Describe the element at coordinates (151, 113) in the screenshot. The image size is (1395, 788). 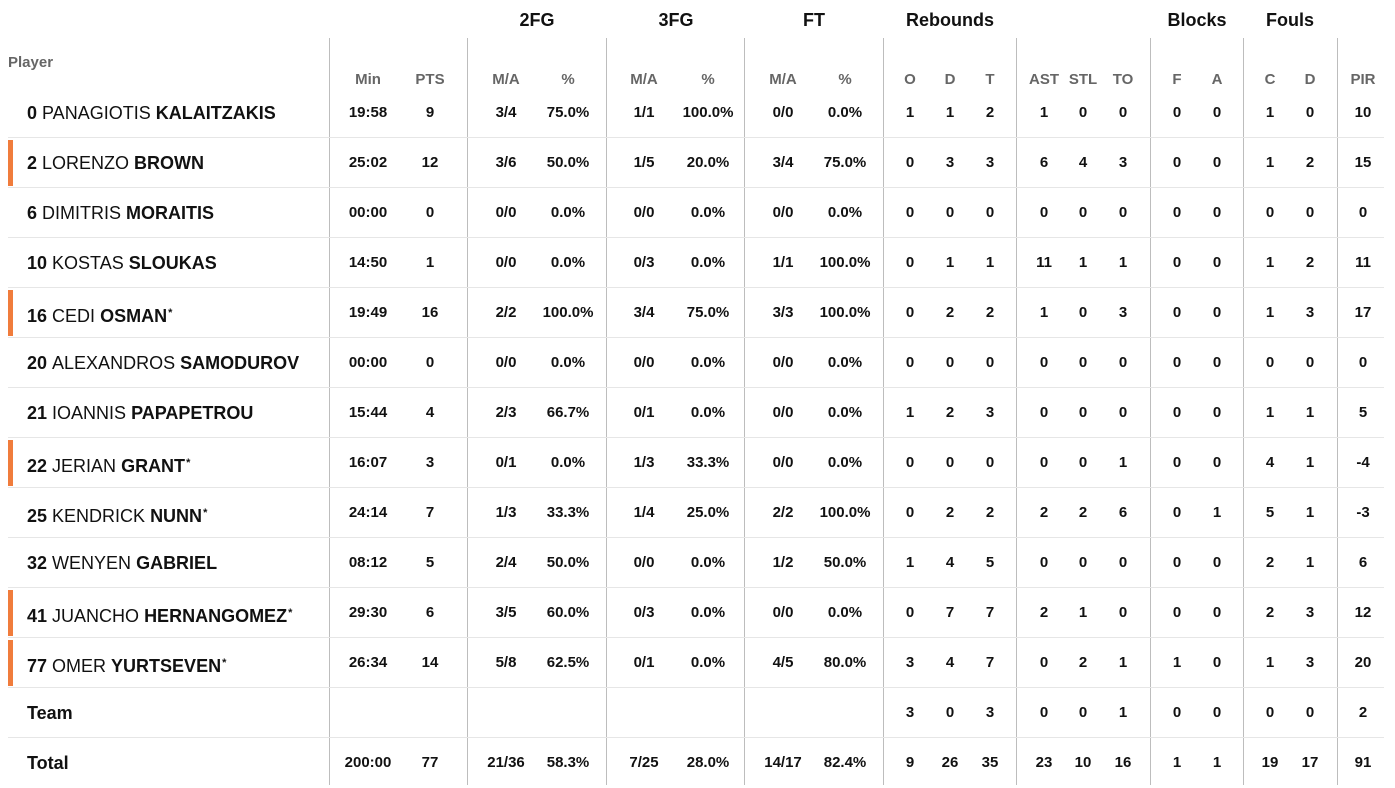
I see `player-name: 0 PANAGIOTIS KALAITZAKIS` at that location.